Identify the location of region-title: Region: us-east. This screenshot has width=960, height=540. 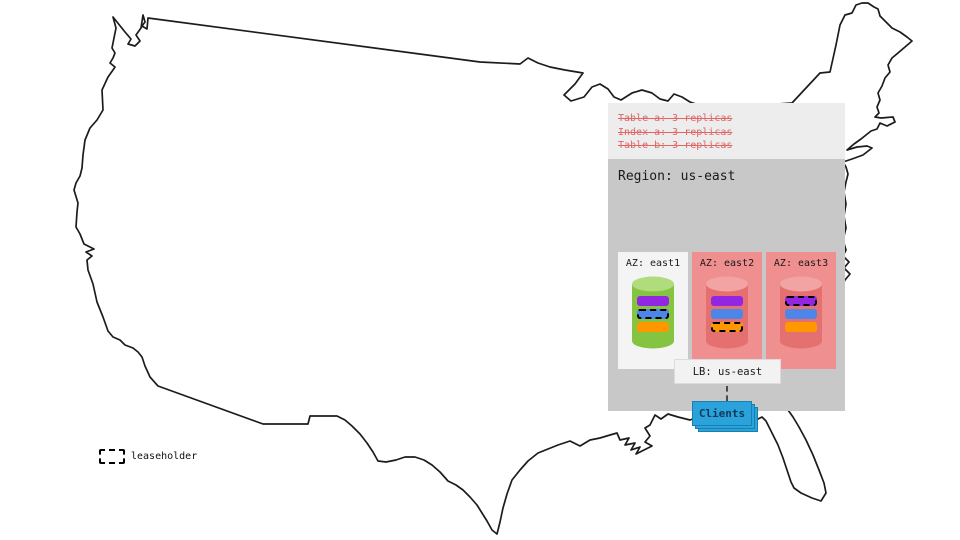
(677, 176).